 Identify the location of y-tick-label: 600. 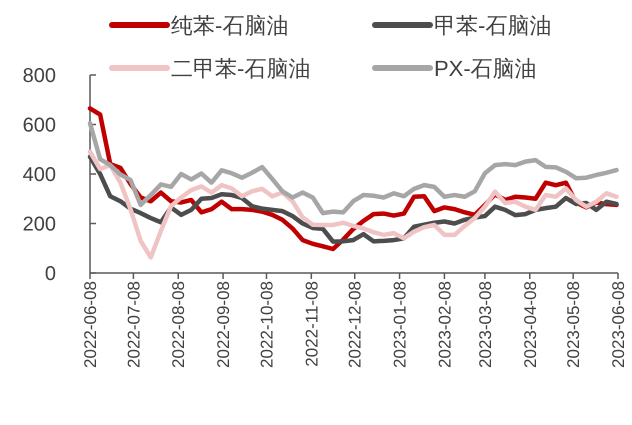
(39, 125).